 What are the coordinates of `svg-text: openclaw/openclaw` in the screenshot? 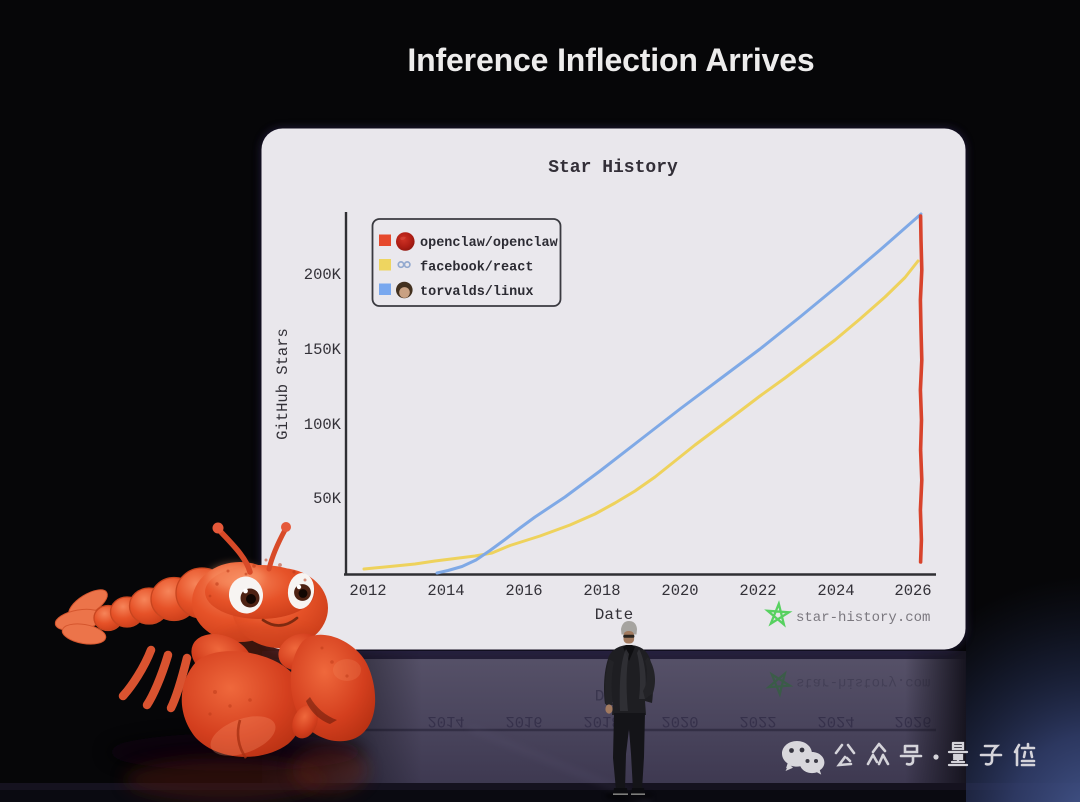 It's located at (489, 243).